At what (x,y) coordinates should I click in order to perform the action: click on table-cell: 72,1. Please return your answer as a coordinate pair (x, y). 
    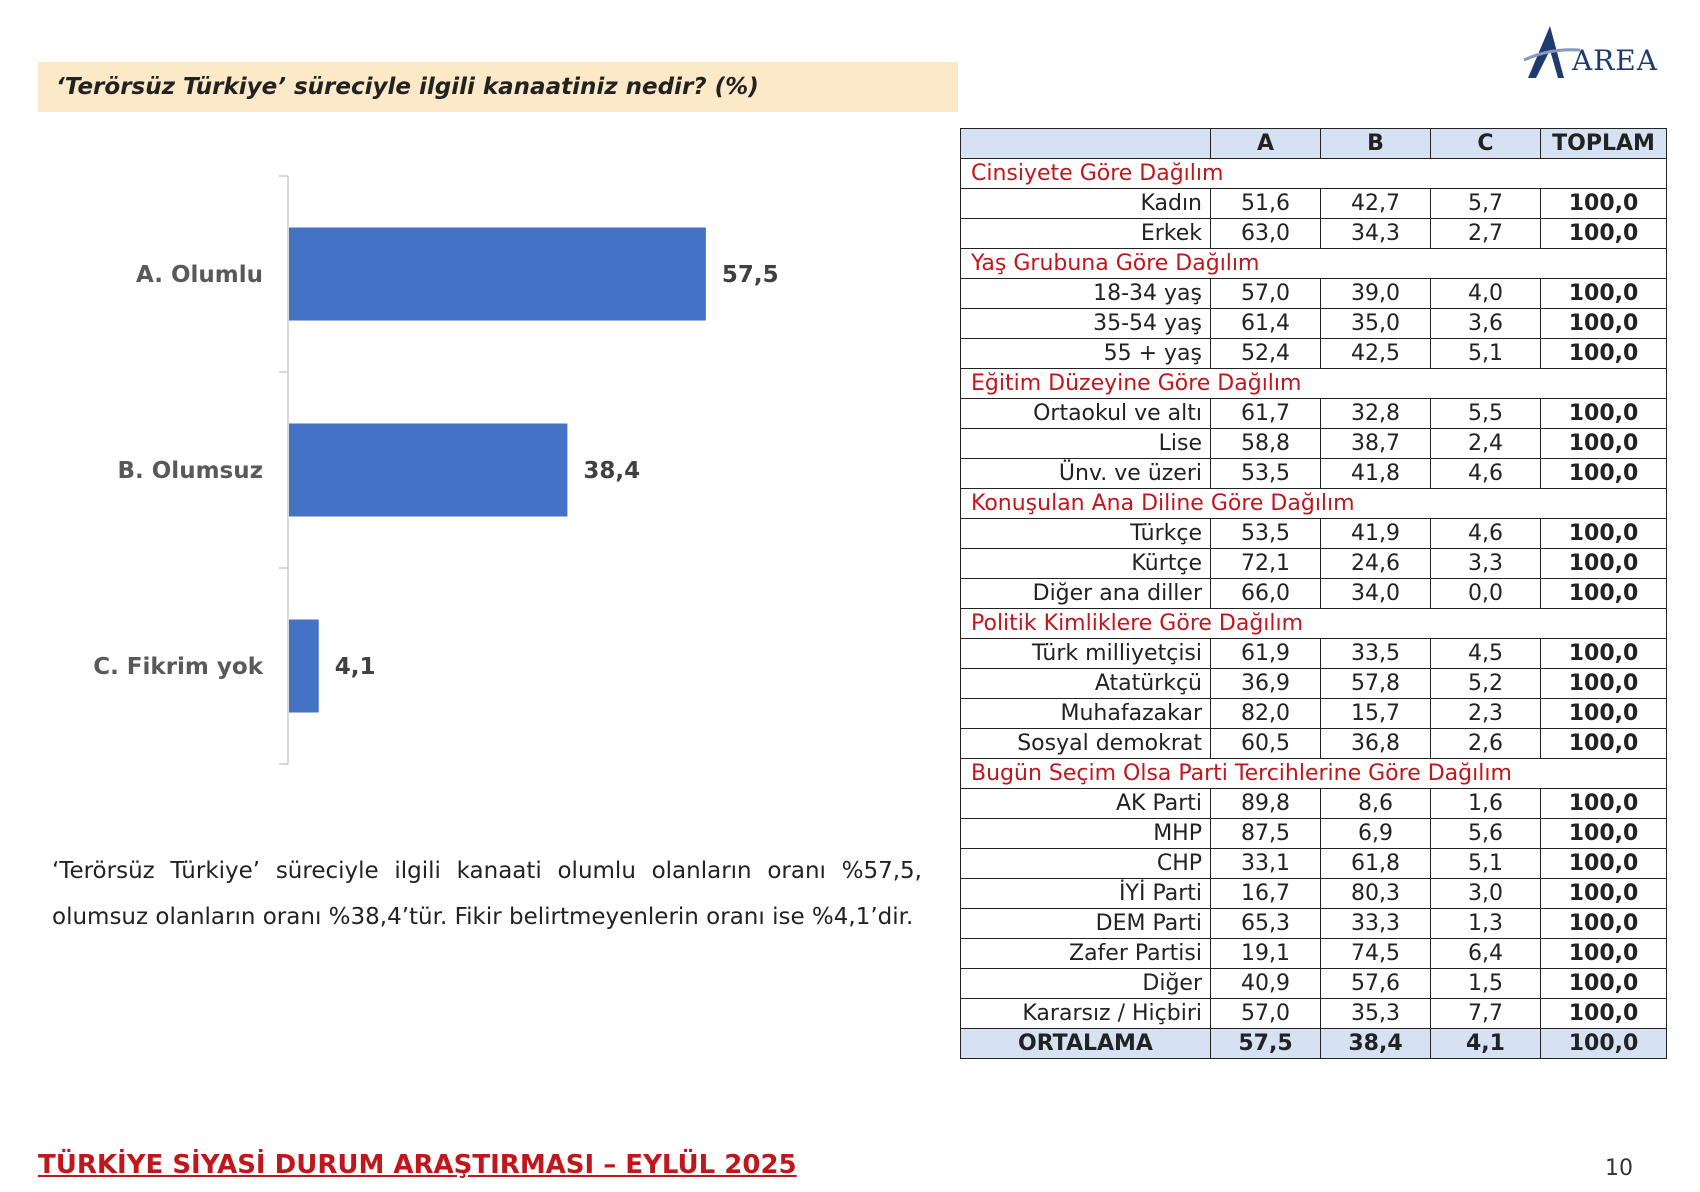
    Looking at the image, I should click on (1265, 563).